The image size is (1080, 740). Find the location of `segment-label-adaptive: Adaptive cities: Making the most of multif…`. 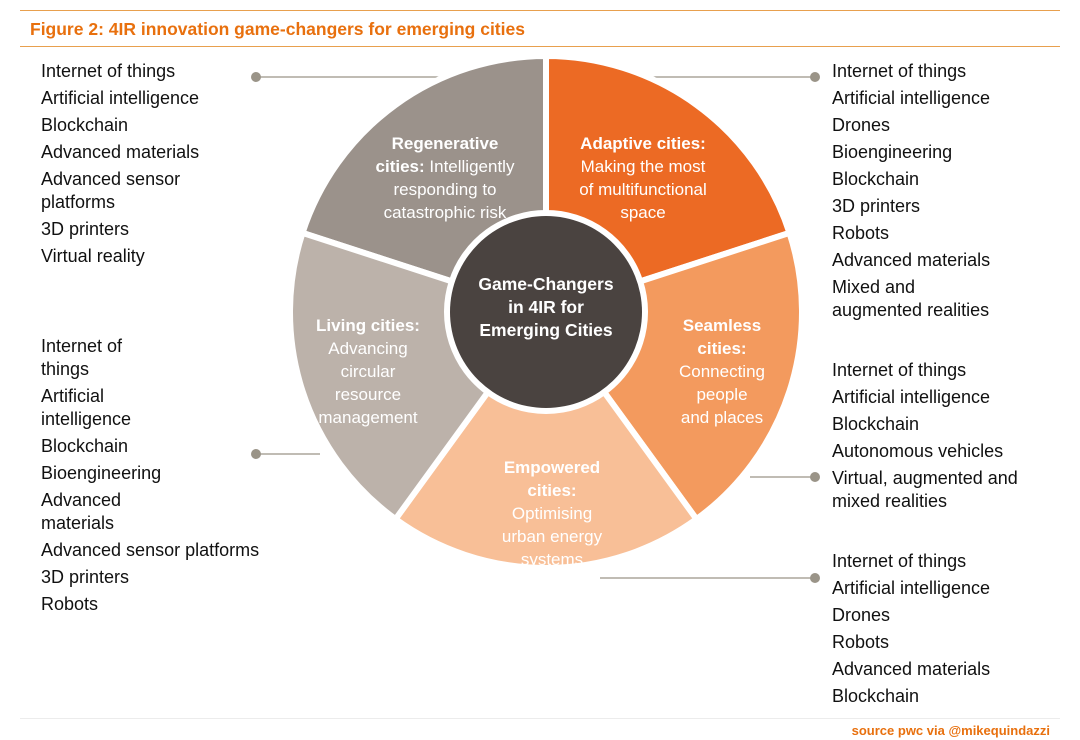

segment-label-adaptive: Adaptive cities: Making the most of multif… is located at coordinates (643, 178).